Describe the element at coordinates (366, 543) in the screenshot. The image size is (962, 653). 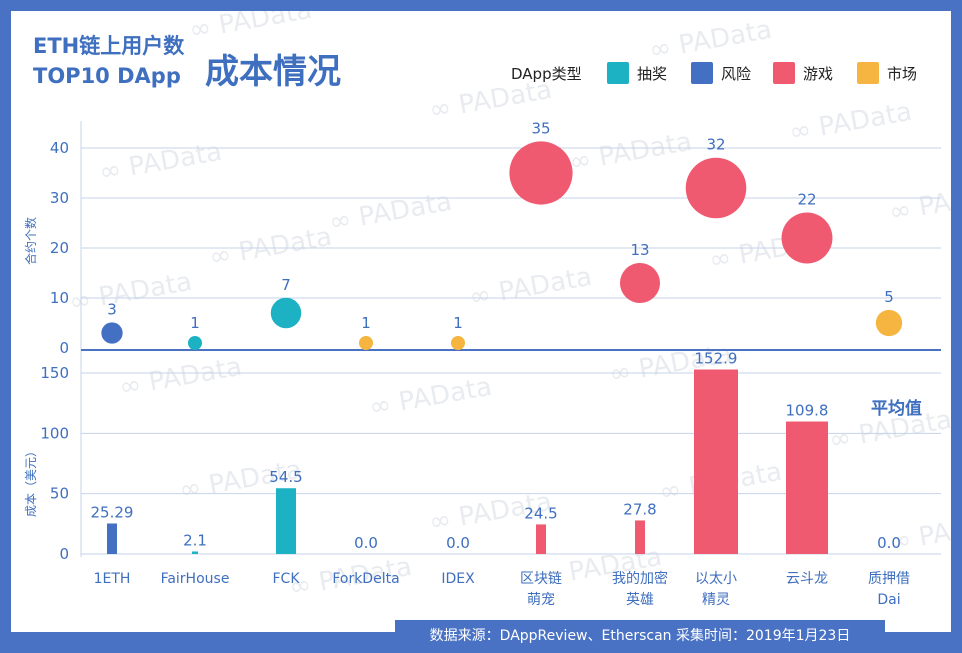
I see `bar-value-label-3: 0.0` at that location.